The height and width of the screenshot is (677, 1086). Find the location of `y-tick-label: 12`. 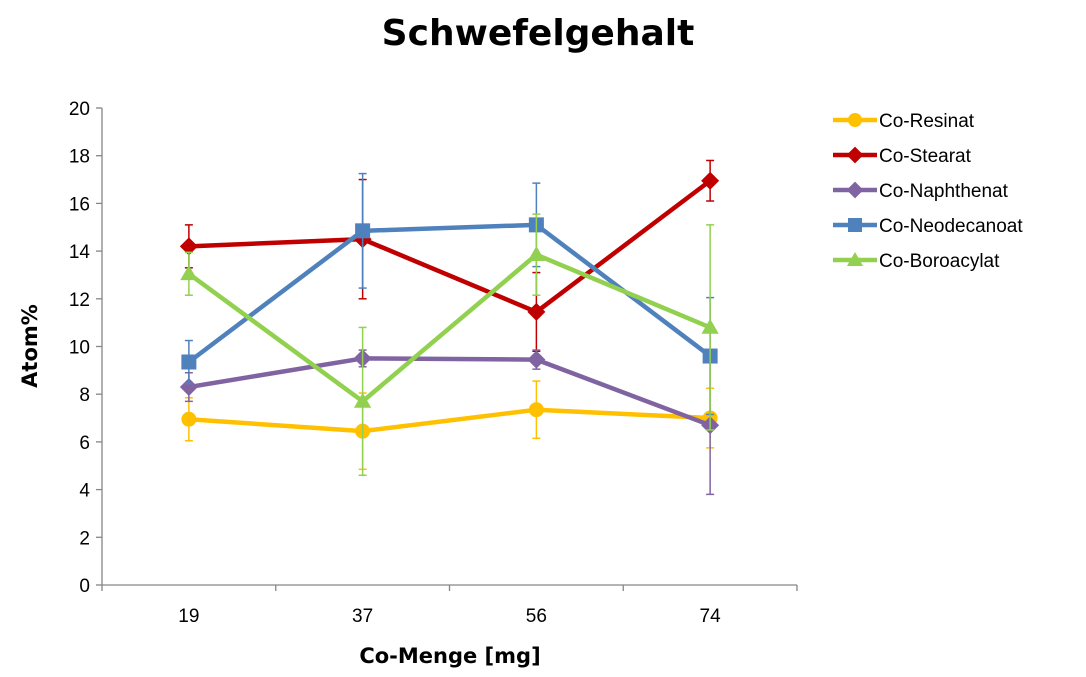

y-tick-label: 12 is located at coordinates (79, 300).